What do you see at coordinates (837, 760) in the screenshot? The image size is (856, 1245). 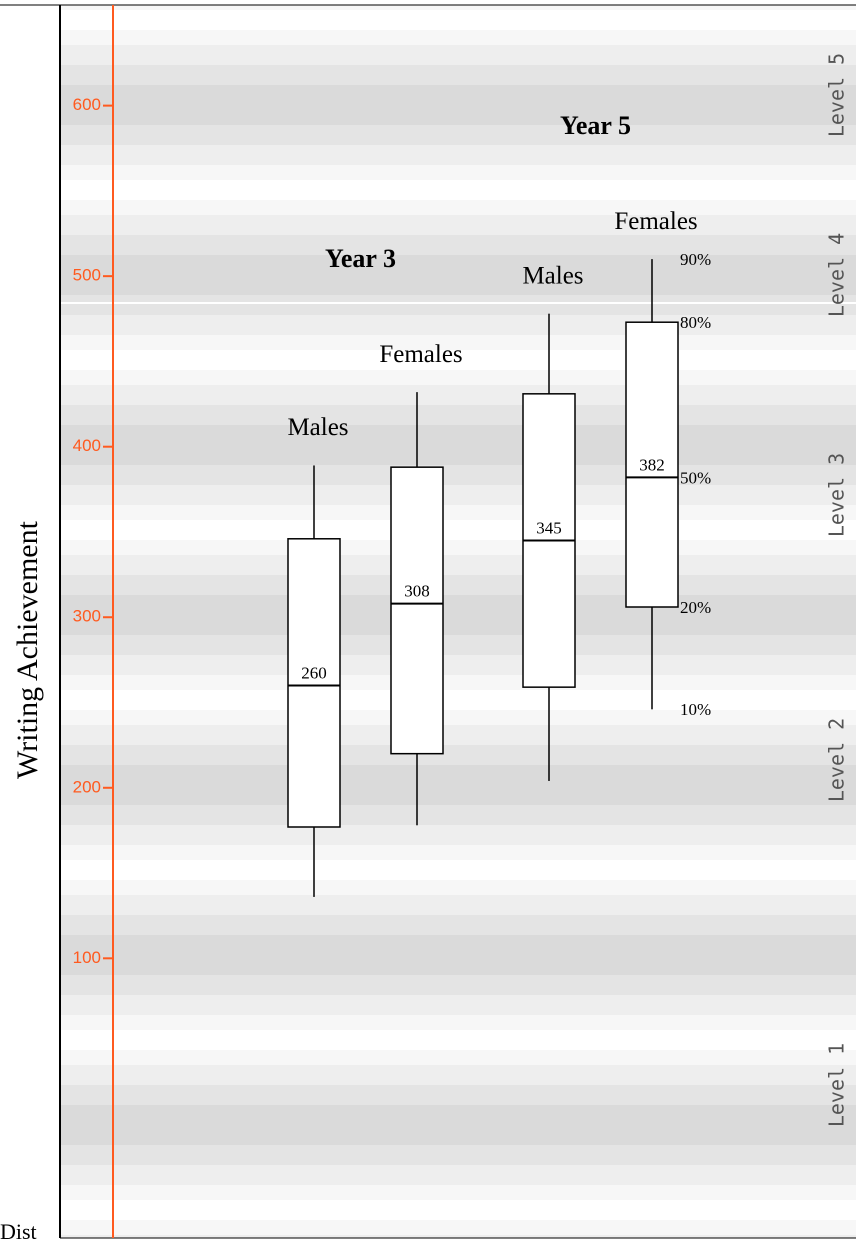 I see `level-label: Level 2` at bounding box center [837, 760].